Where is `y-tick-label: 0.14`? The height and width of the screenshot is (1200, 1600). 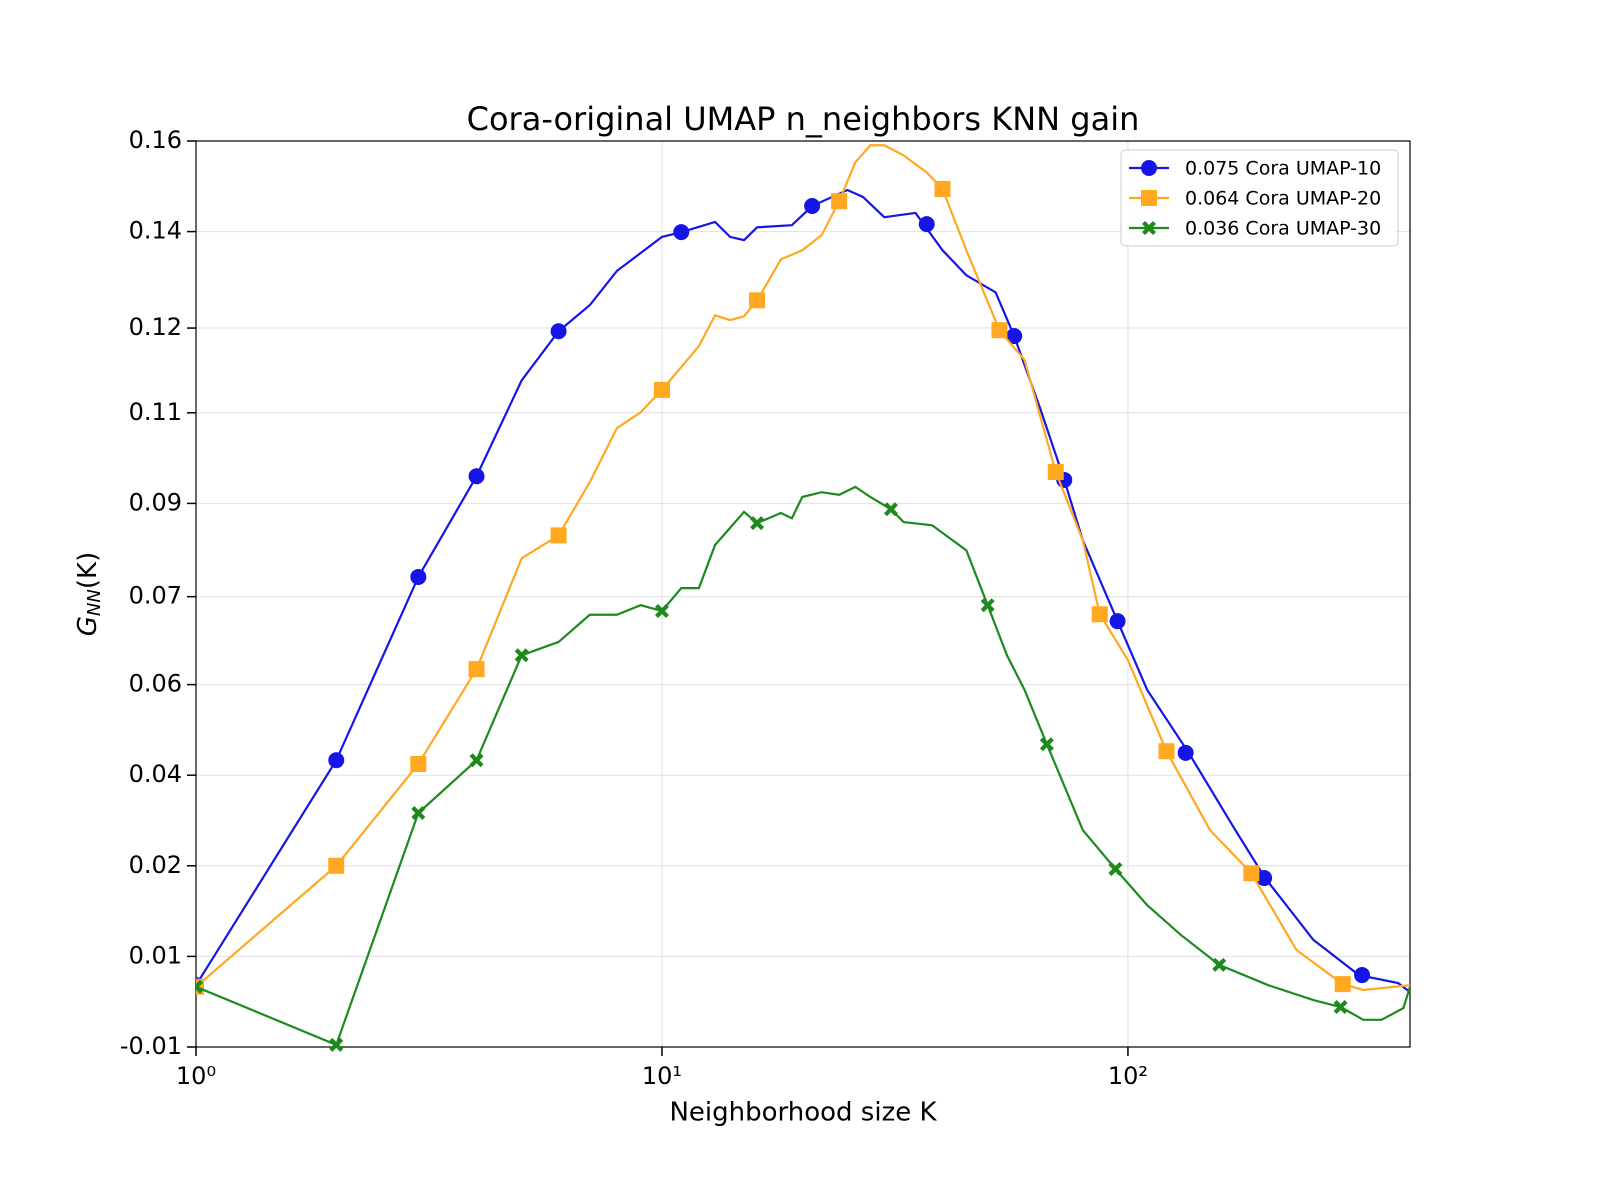
y-tick-label: 0.14 is located at coordinates (155, 231).